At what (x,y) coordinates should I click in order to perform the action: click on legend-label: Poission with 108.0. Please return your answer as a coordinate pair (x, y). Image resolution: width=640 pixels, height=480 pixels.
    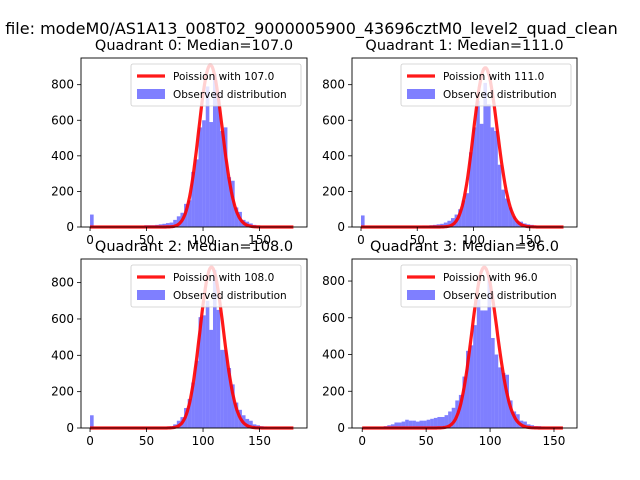
    Looking at the image, I should click on (223, 278).